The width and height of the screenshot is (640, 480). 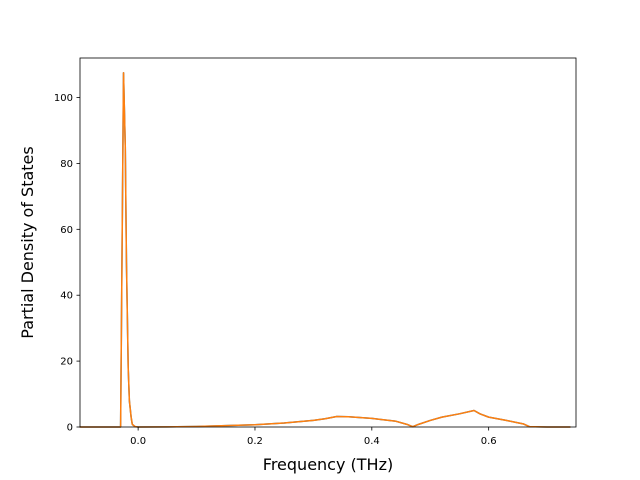 What do you see at coordinates (255, 441) in the screenshot?
I see `x-tick-label: 0.2` at bounding box center [255, 441].